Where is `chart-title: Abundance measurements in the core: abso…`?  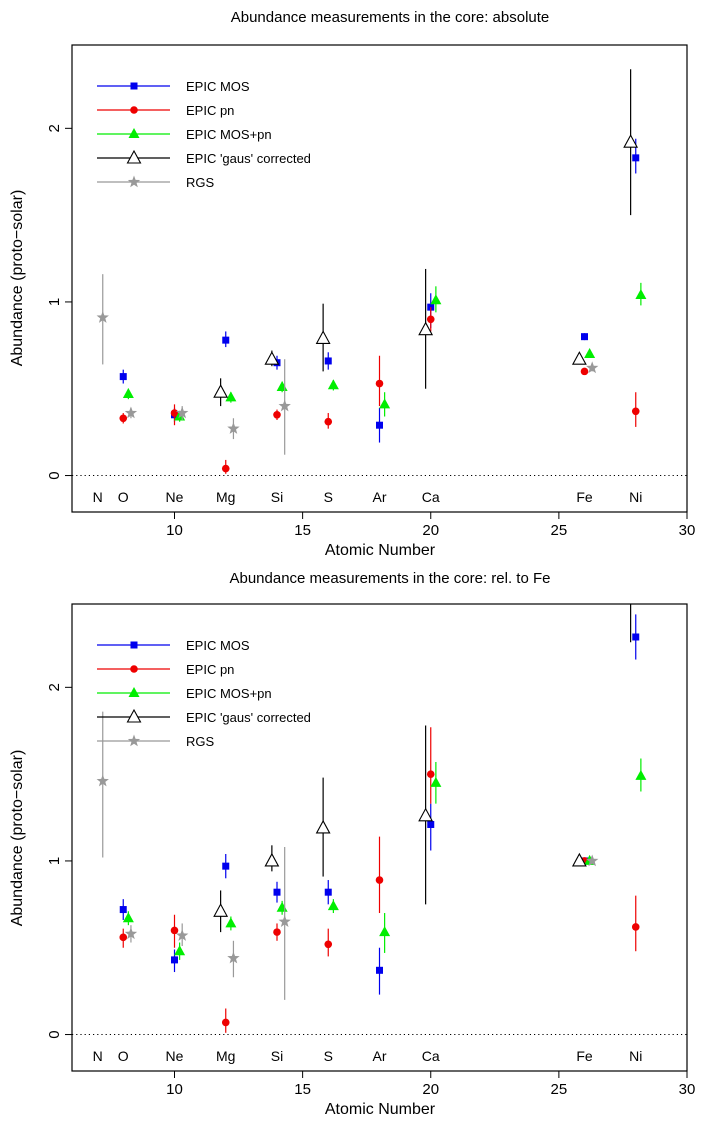 chart-title: Abundance measurements in the core: abso… is located at coordinates (390, 17).